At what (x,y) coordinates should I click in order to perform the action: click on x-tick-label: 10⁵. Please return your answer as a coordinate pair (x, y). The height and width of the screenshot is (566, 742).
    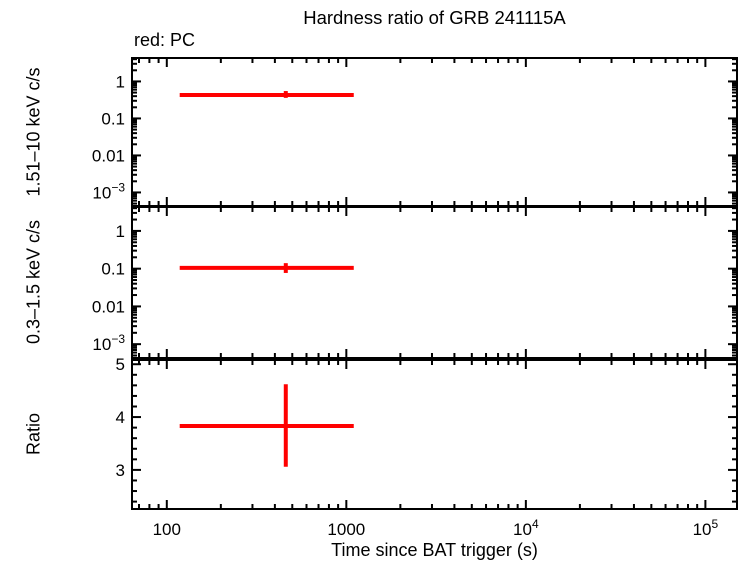
    Looking at the image, I should click on (706, 528).